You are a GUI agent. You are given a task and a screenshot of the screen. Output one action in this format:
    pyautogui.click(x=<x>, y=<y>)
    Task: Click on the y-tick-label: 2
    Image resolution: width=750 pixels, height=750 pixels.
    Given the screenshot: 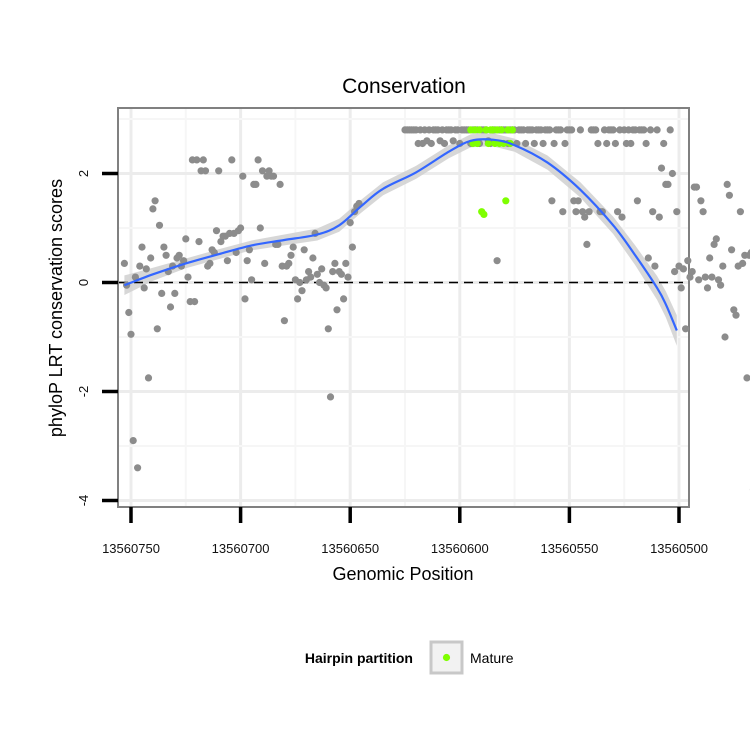 What is the action you would take?
    pyautogui.click(x=83, y=173)
    